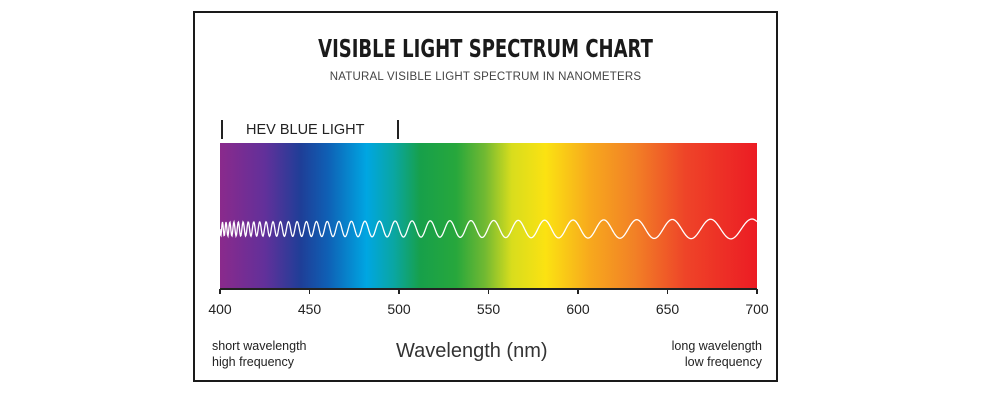  Describe the element at coordinates (305, 130) in the screenshot. I see `hev-blue-light-label: HEV BLUE LIGHT` at that location.